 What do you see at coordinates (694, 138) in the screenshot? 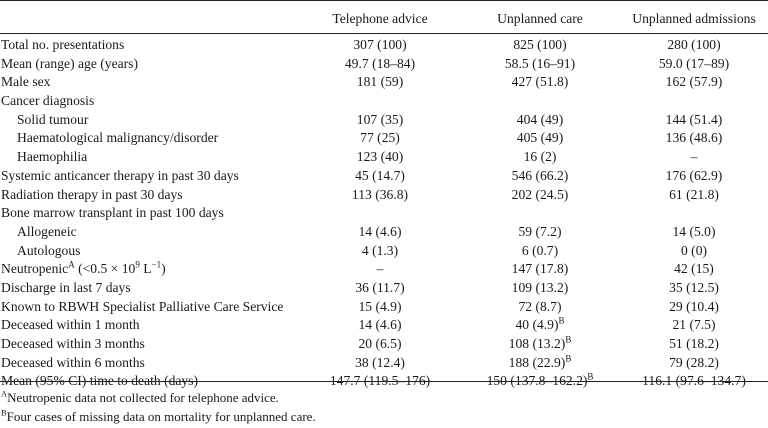
I see `cell-c3: 136 (48.6)` at bounding box center [694, 138].